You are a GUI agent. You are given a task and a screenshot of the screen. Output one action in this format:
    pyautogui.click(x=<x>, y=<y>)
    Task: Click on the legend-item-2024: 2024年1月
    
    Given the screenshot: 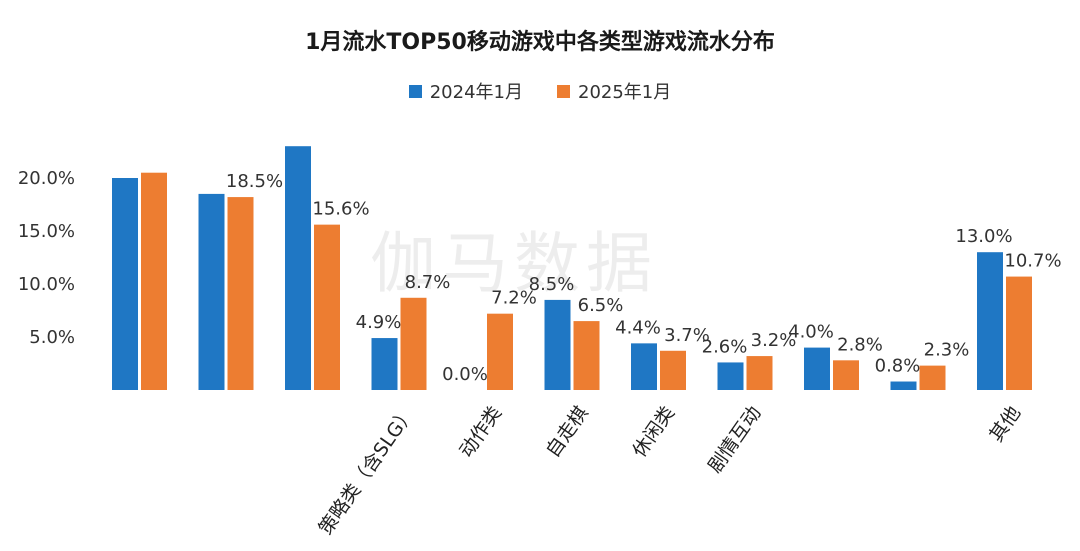 What is the action you would take?
    pyautogui.click(x=465, y=91)
    